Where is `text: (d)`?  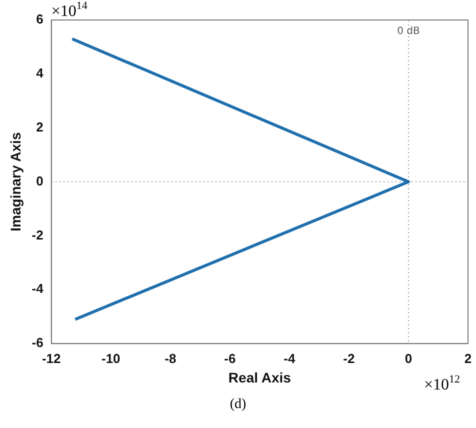
text: (d) is located at coordinates (238, 405).